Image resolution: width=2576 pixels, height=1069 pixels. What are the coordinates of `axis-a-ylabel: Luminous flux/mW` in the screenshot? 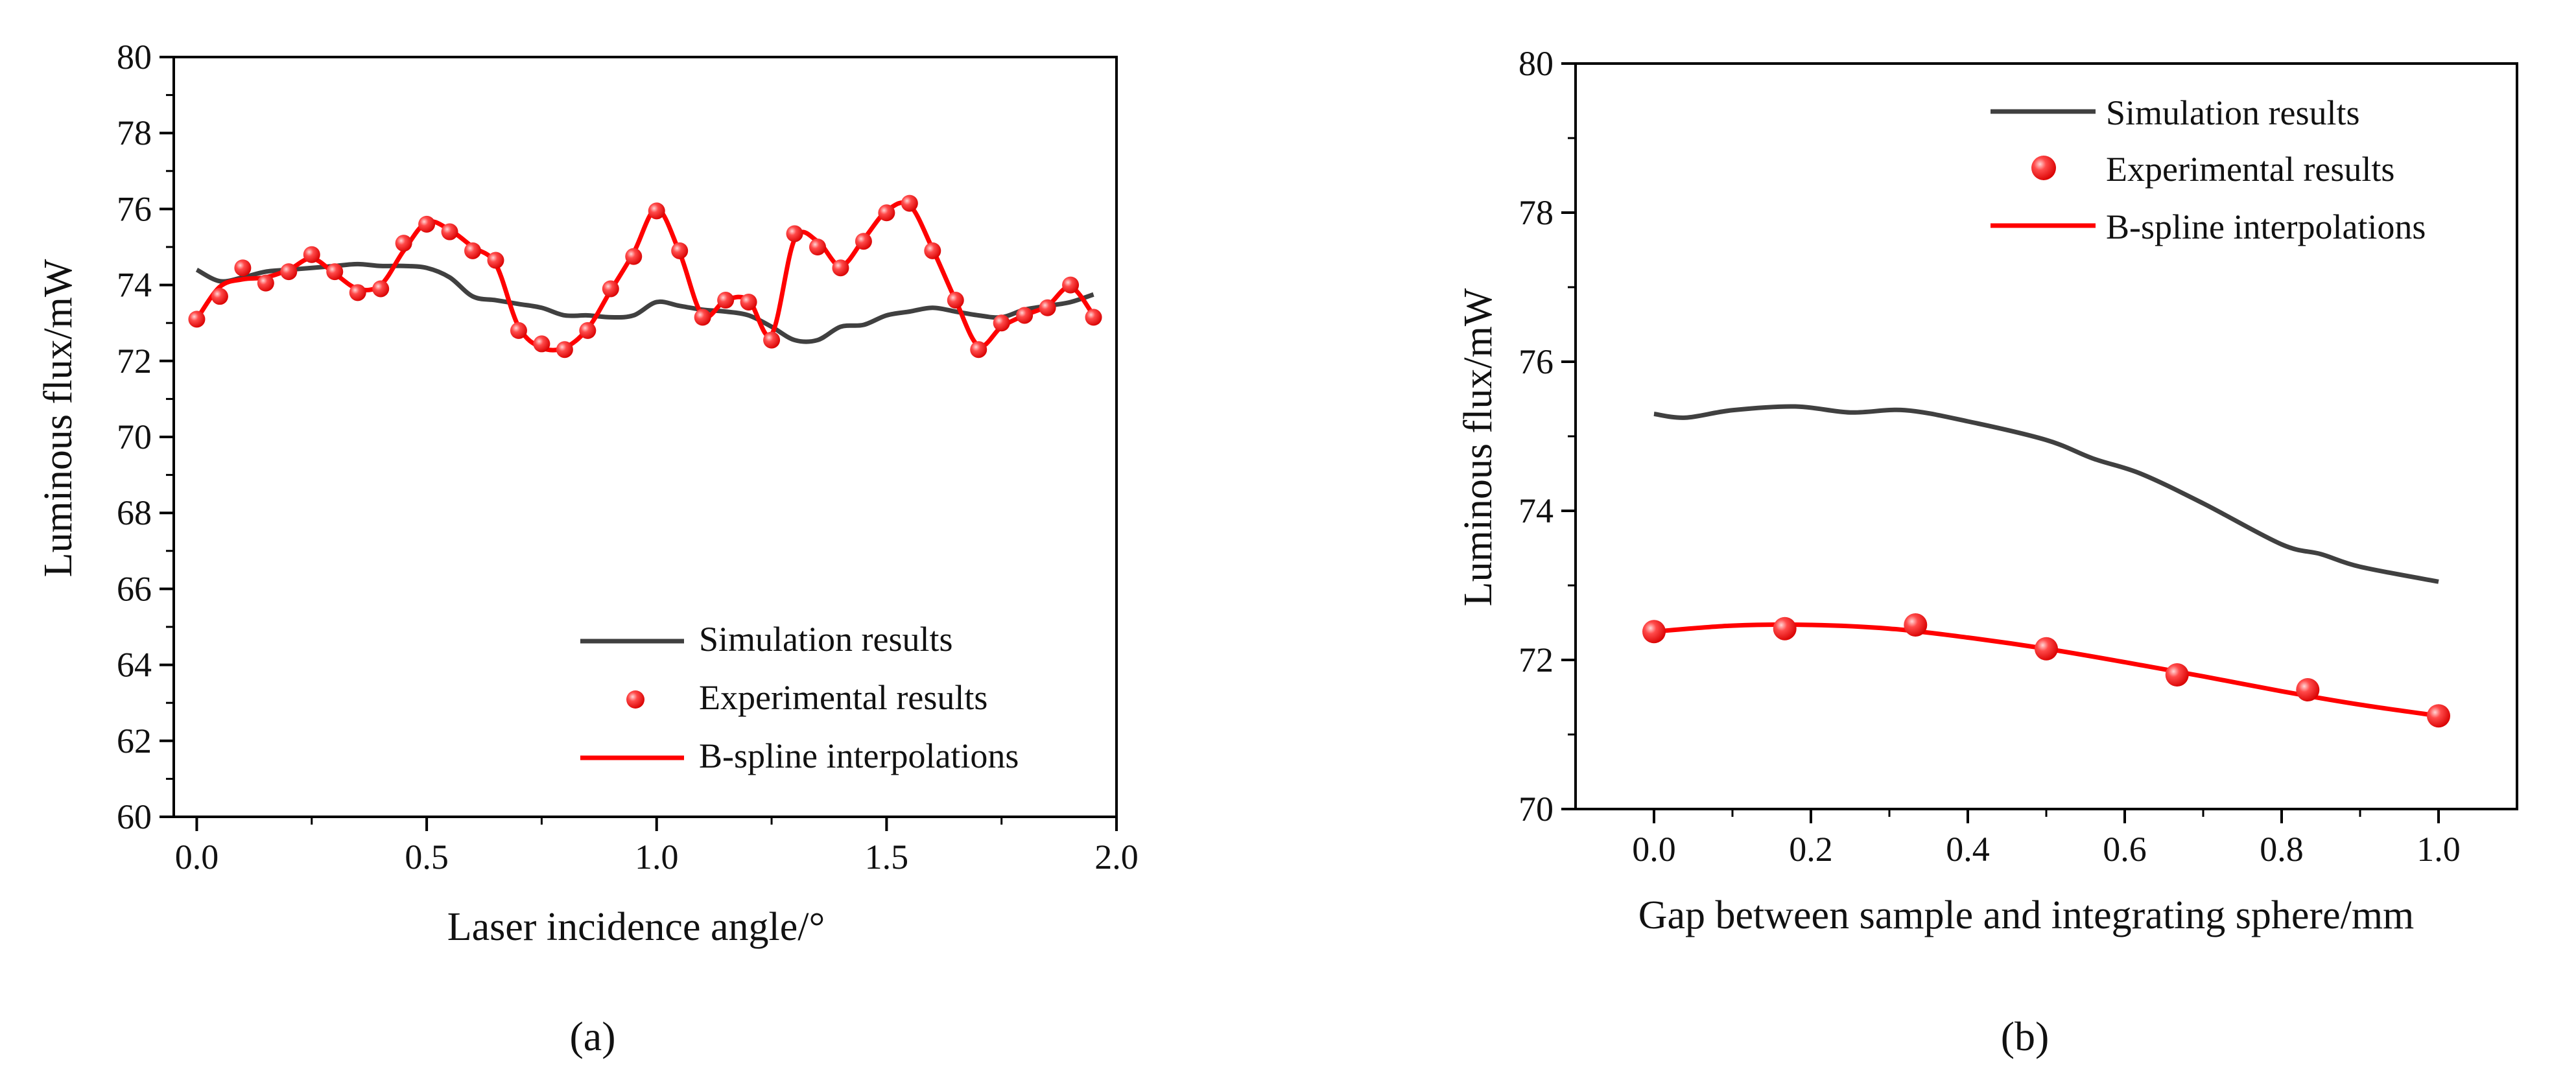 It's located at (58, 418).